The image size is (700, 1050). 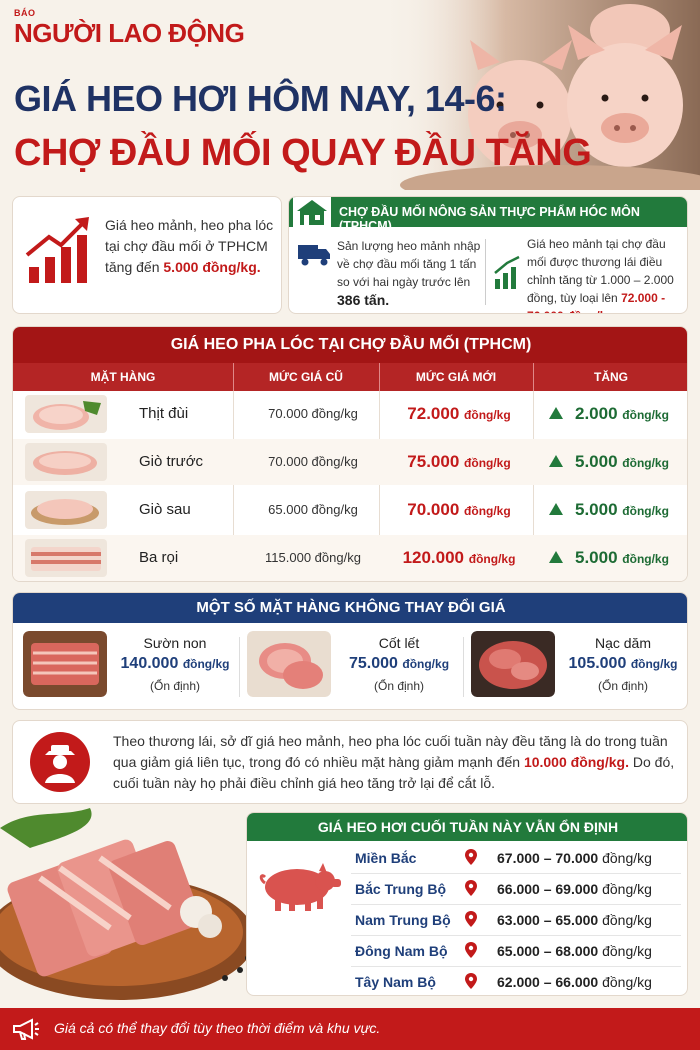 What do you see at coordinates (373, 663) in the screenshot?
I see `stable-price-value: 75.000` at bounding box center [373, 663].